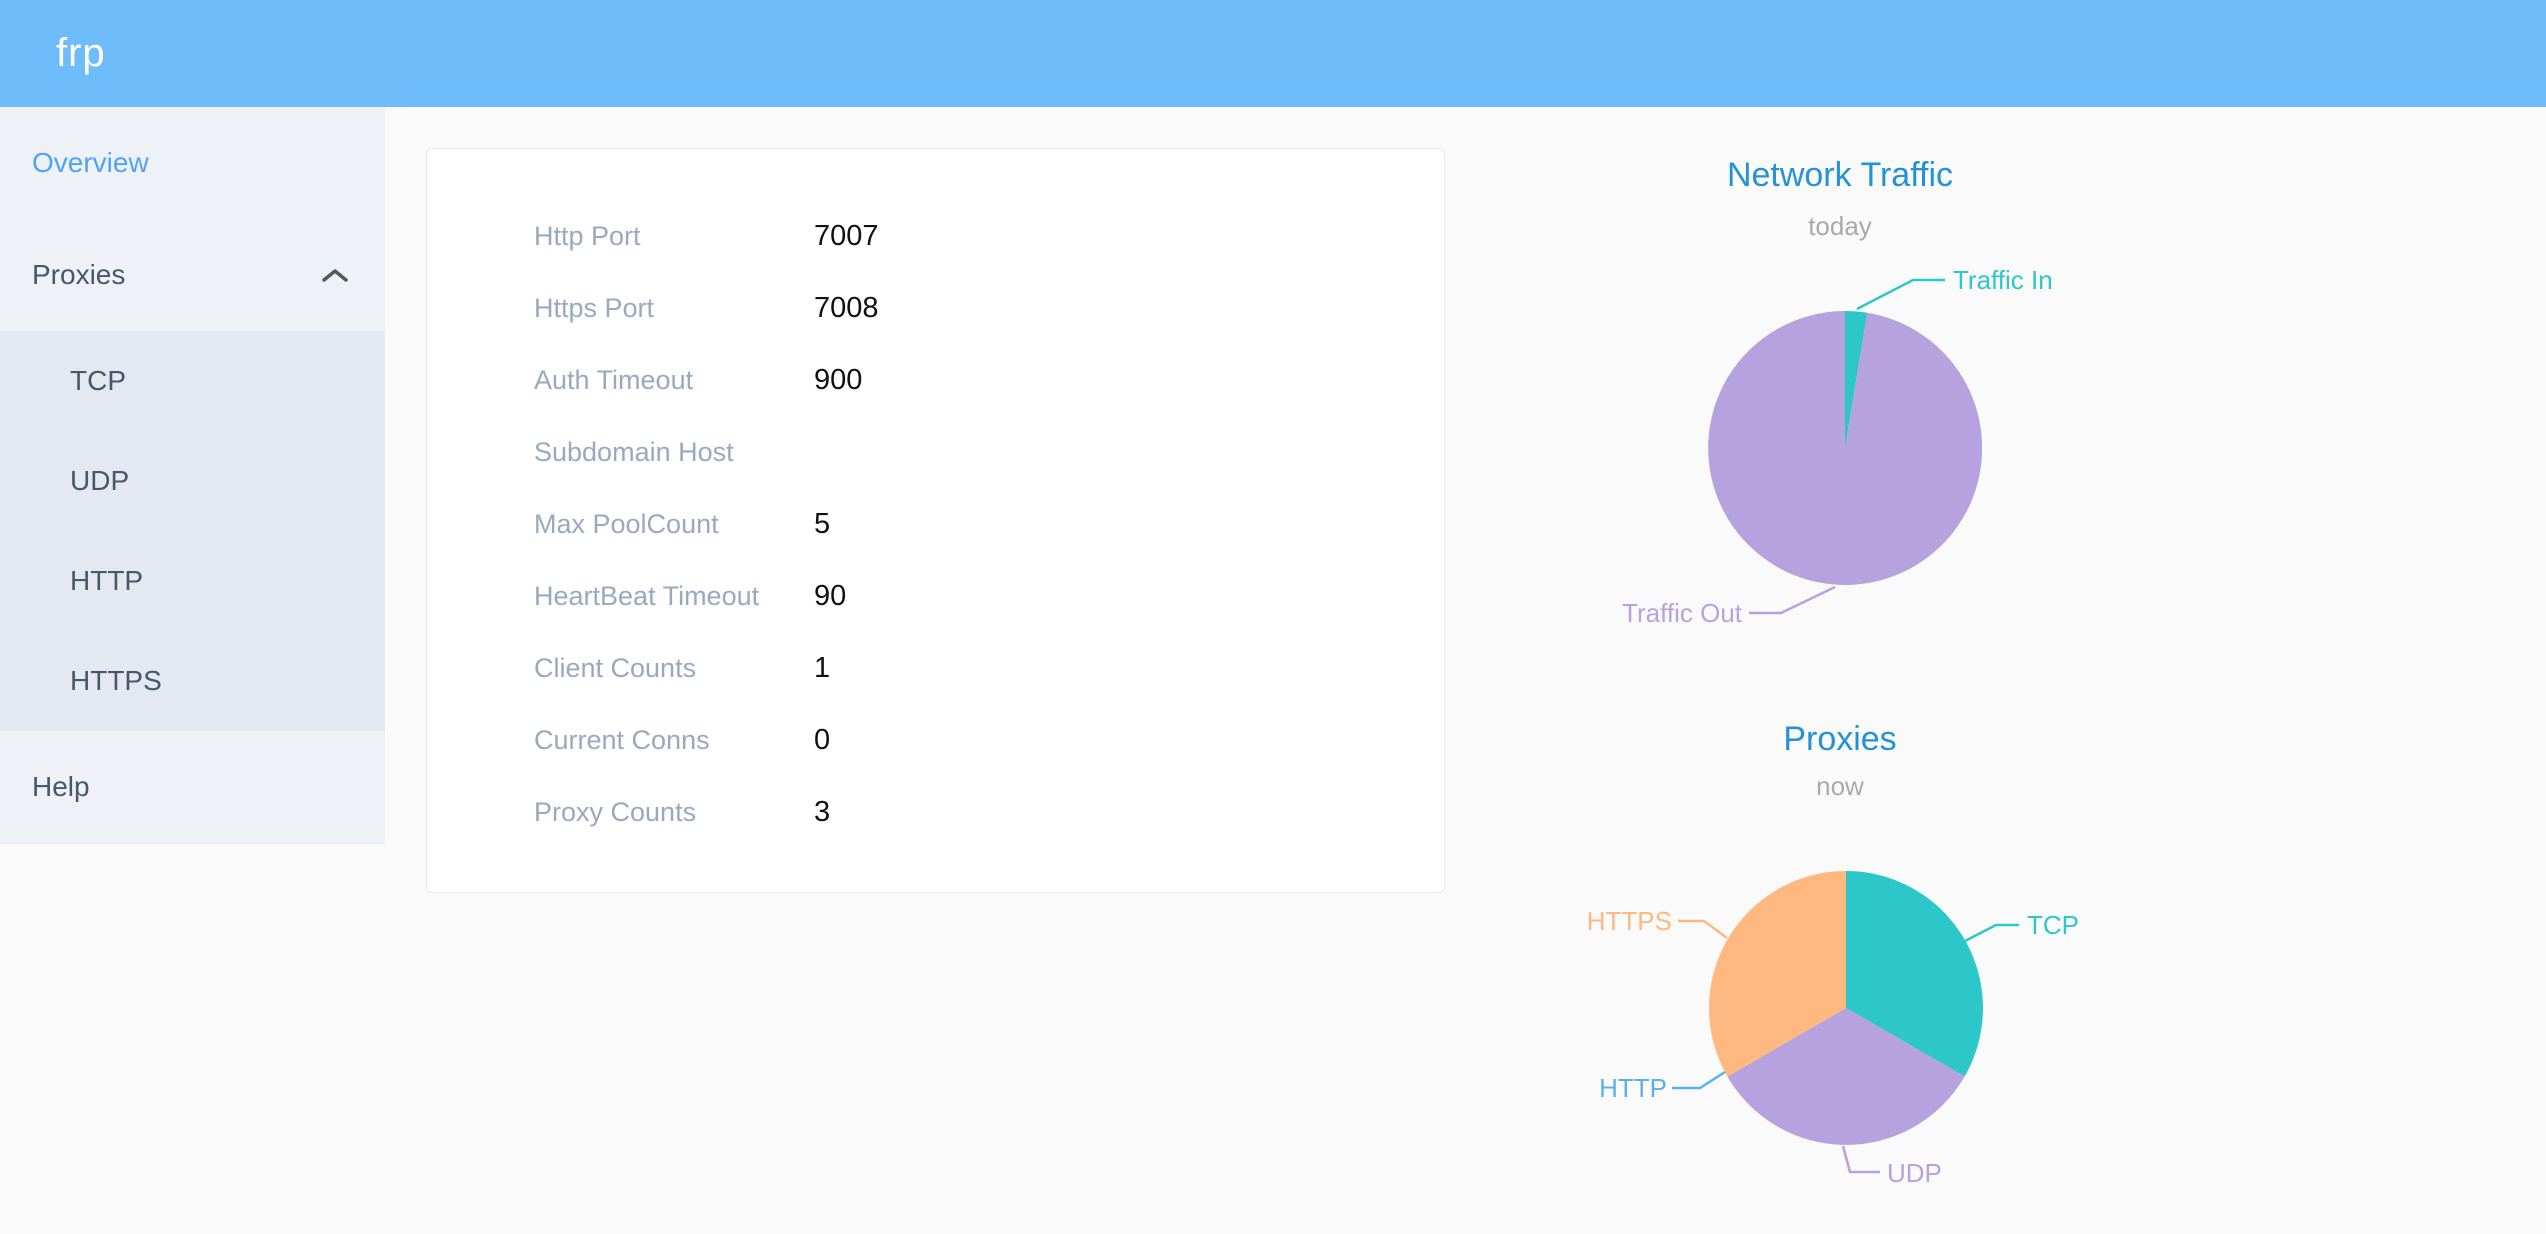 This screenshot has height=1234, width=2546. I want to click on row-label: HeartBeat Timeout, so click(647, 595).